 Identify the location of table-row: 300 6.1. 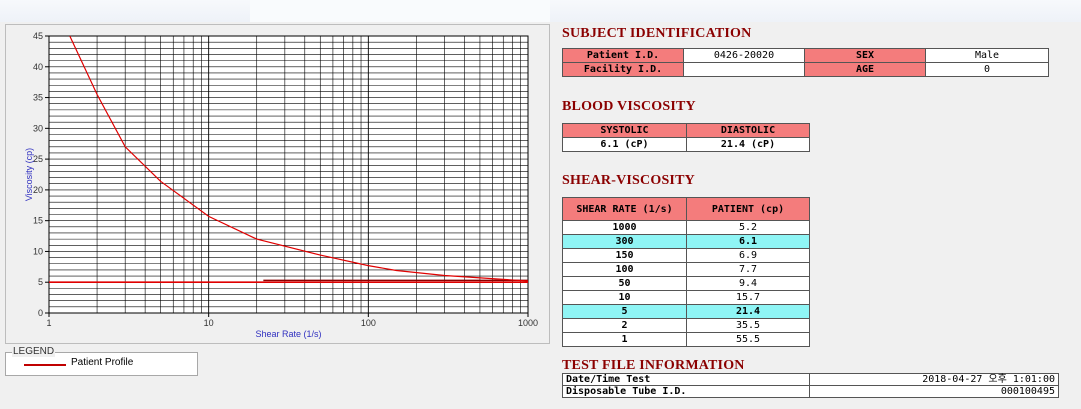
(686, 241).